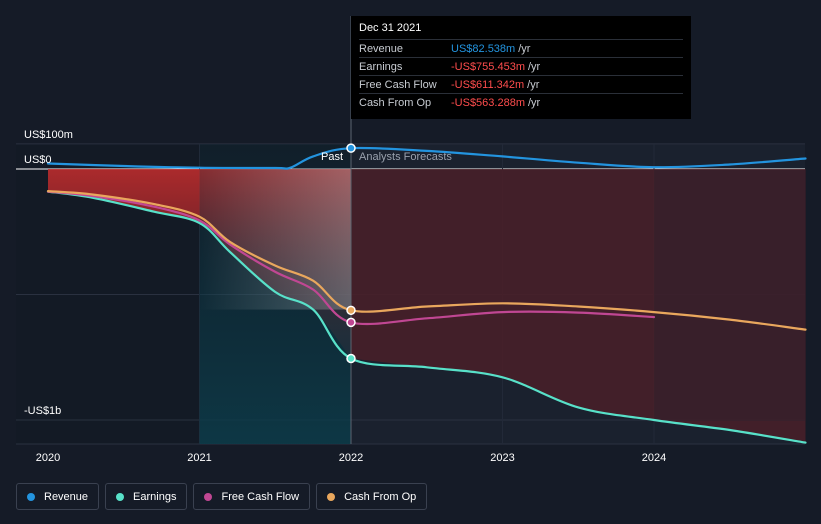 The width and height of the screenshot is (821, 524). I want to click on legend-item-free-cash-flow: Free Cash Flow, so click(252, 496).